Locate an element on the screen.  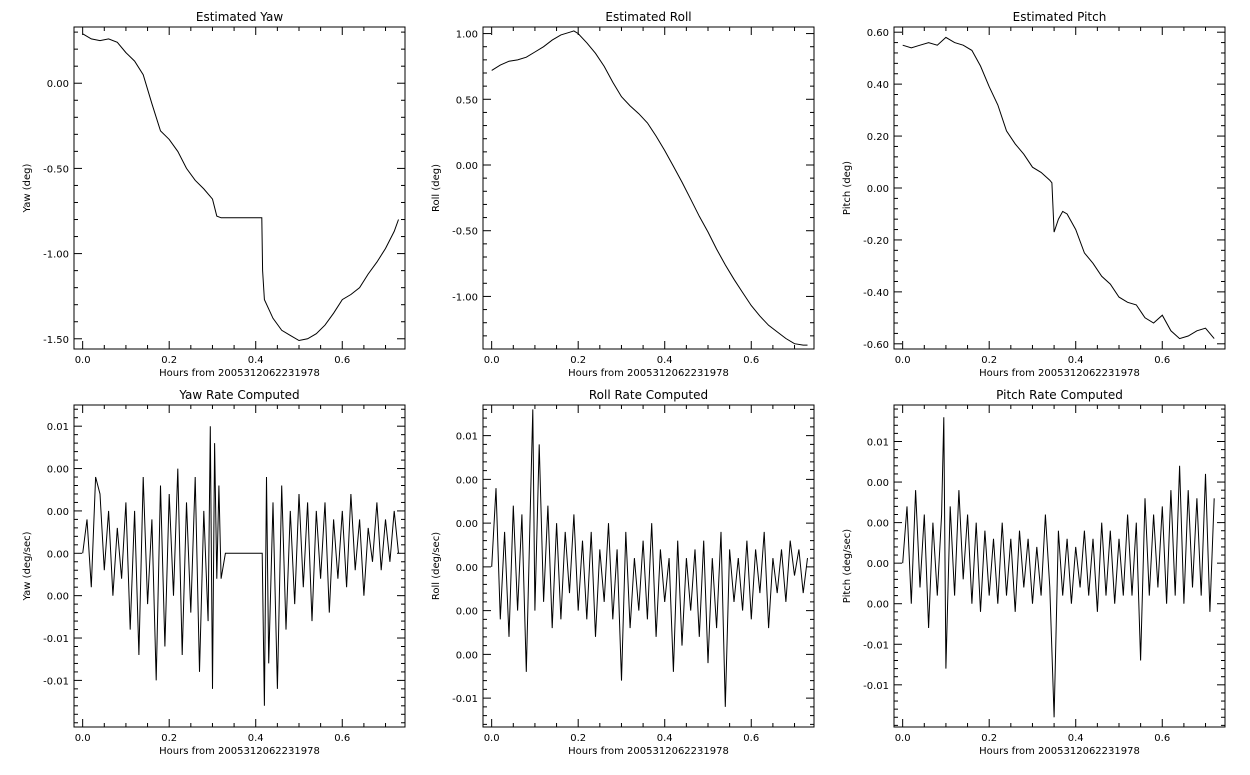
y-axis-label: Yaw (deg/sec) is located at coordinates (27, 566).